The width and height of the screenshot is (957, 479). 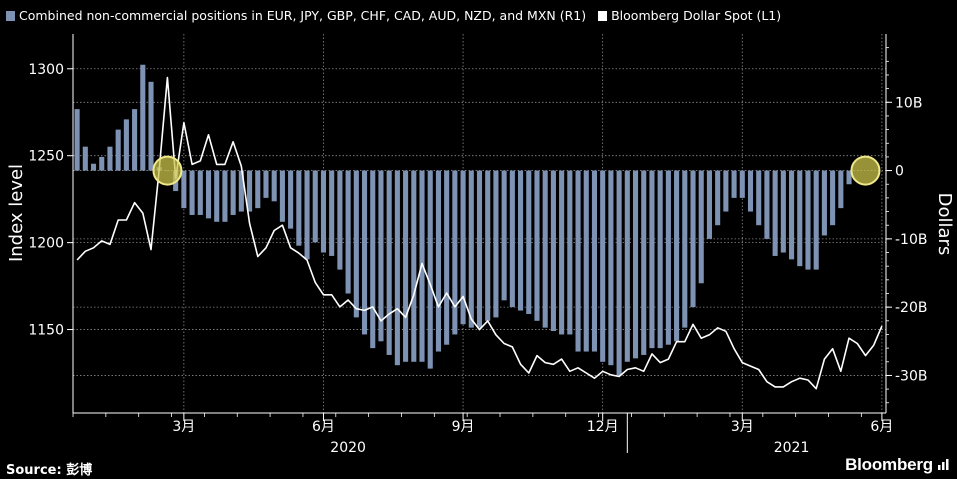 What do you see at coordinates (899, 172) in the screenshot?
I see `right-axis-tick-label: 0` at bounding box center [899, 172].